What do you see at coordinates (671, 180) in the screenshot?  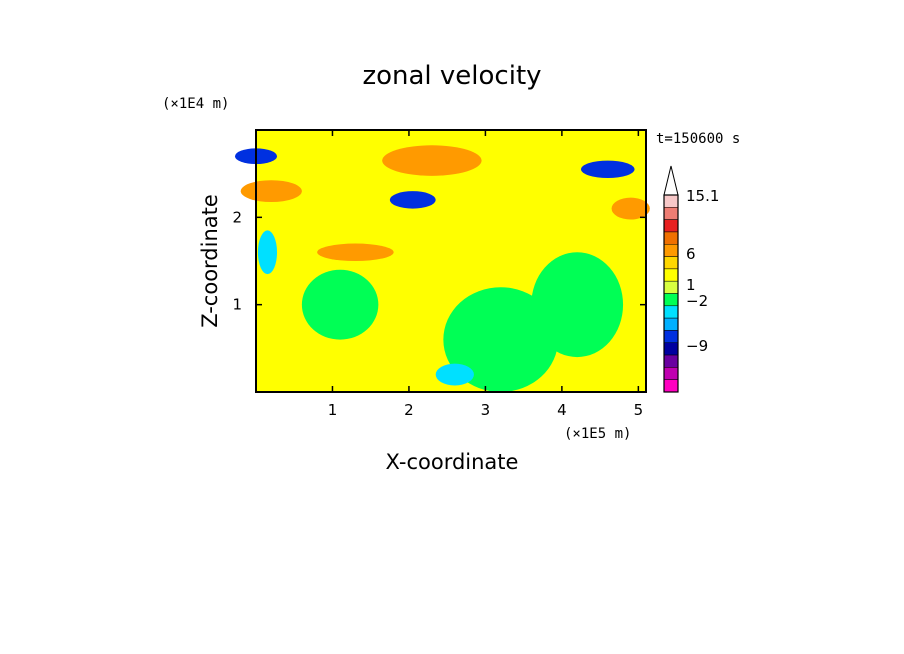 I see `colorbar-arrow` at bounding box center [671, 180].